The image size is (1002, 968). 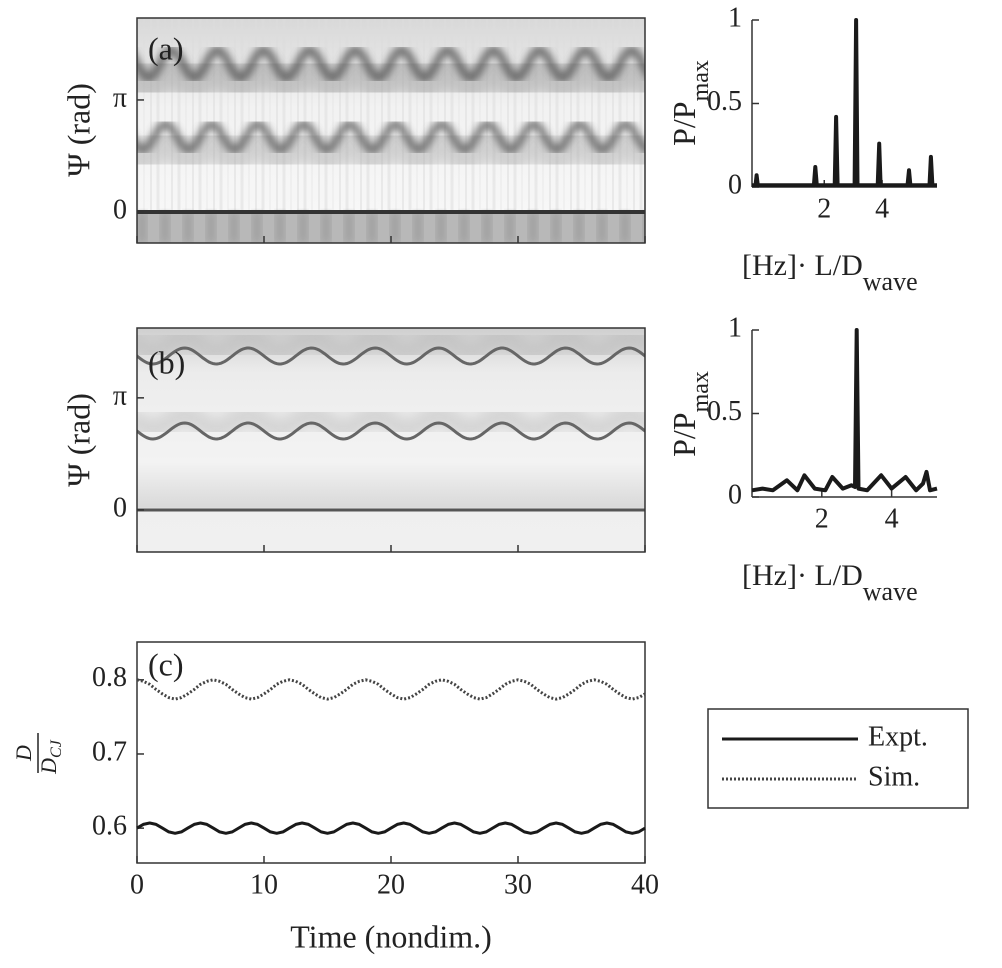 What do you see at coordinates (109, 826) in the screenshot?
I see `y-tick-label: 0.6` at bounding box center [109, 826].